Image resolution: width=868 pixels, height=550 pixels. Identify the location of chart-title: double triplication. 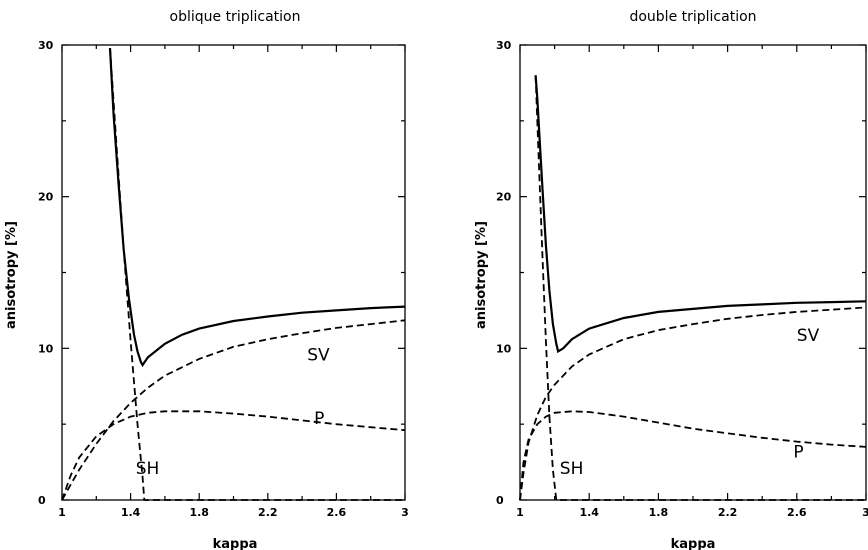
(692, 17).